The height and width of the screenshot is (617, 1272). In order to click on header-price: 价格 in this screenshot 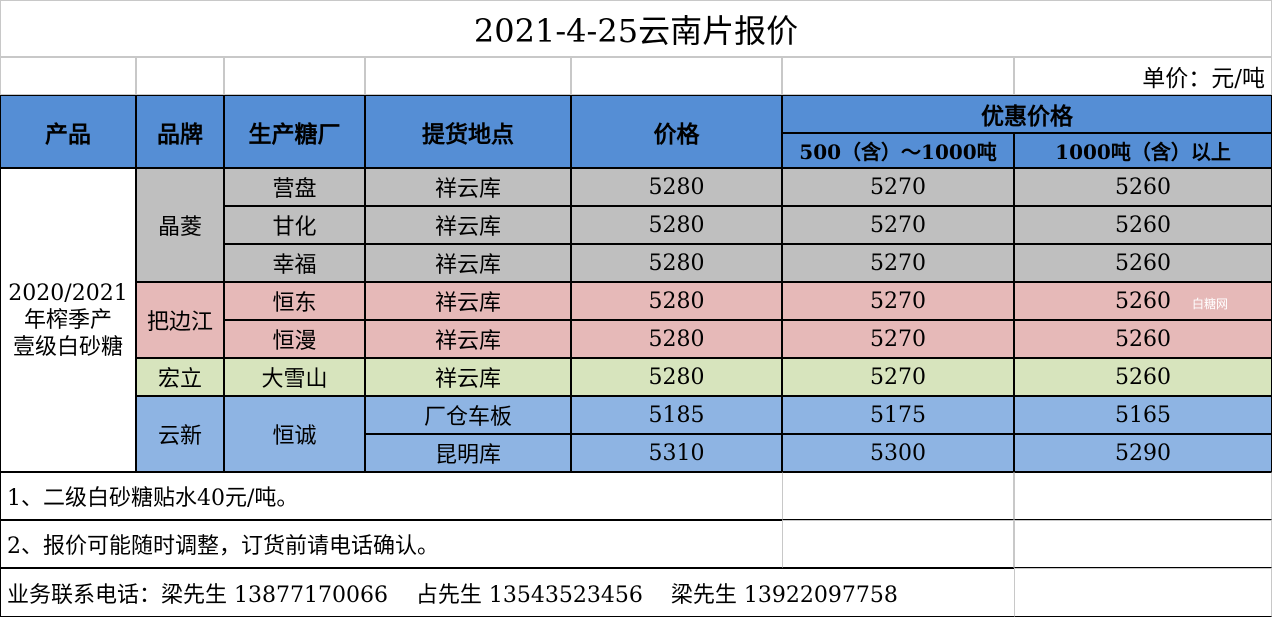, I will do `click(676, 131)`.